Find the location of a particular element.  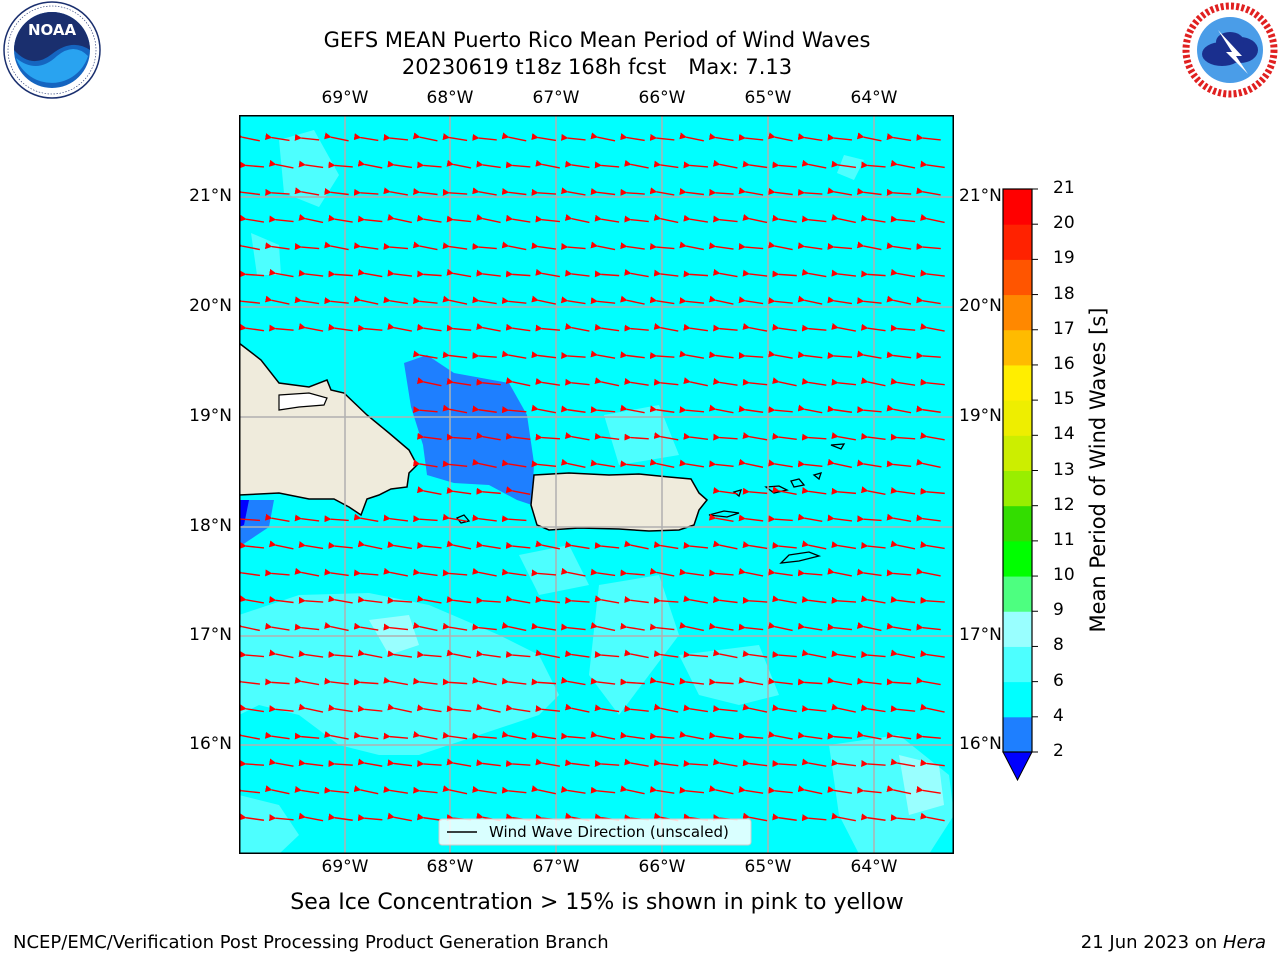

lat-label: 17°N is located at coordinates (980, 635).